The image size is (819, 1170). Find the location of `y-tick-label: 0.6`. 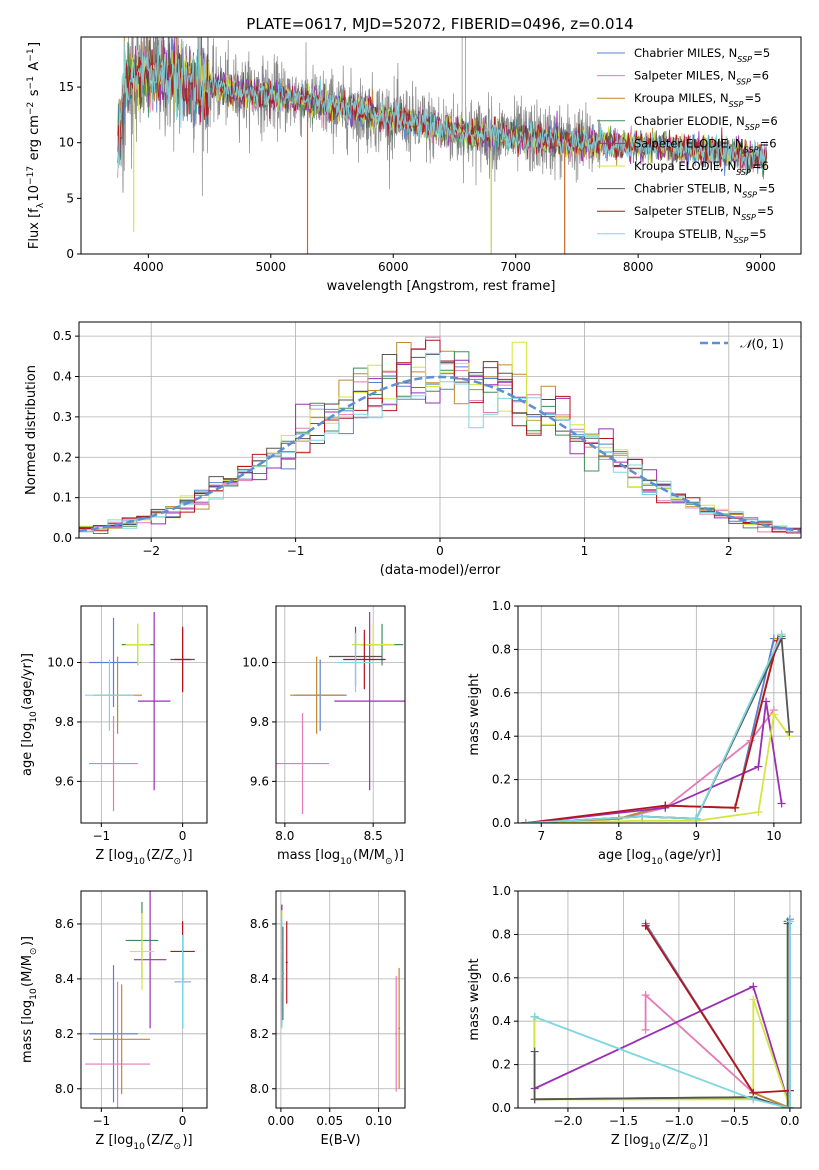

y-tick-label: 0.6 is located at coordinates (501, 978).